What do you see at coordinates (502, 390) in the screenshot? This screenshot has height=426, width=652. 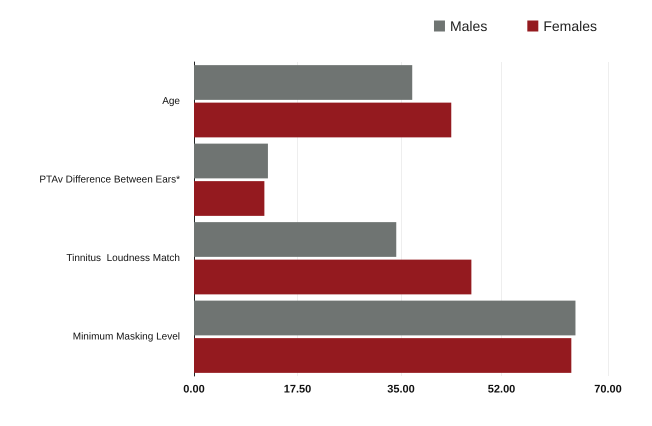 I see `x-tick-label: 52.00` at bounding box center [502, 390].